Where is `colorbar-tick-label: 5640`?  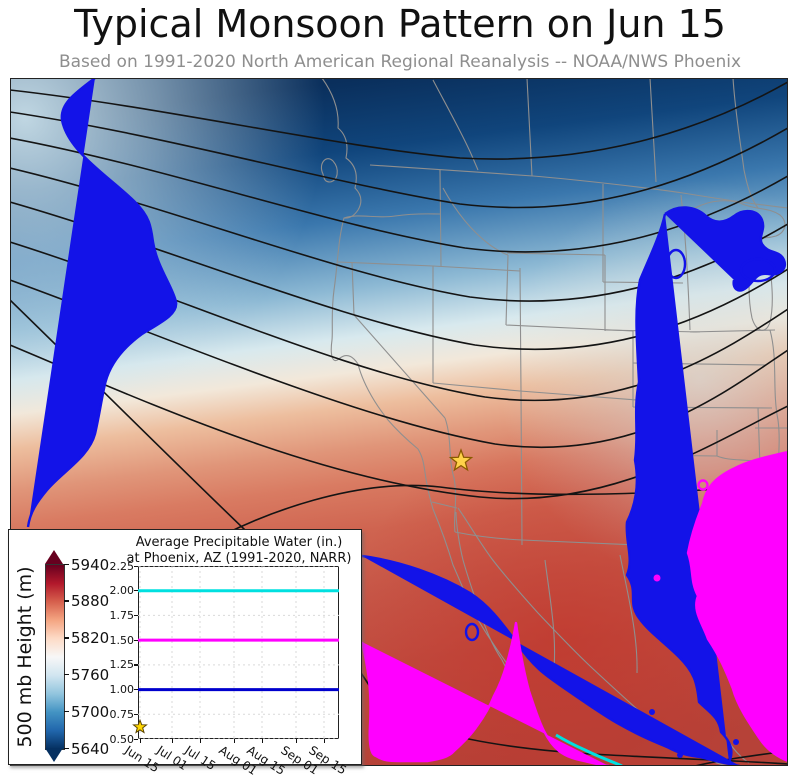
colorbar-tick-label: 5640 is located at coordinates (90, 748).